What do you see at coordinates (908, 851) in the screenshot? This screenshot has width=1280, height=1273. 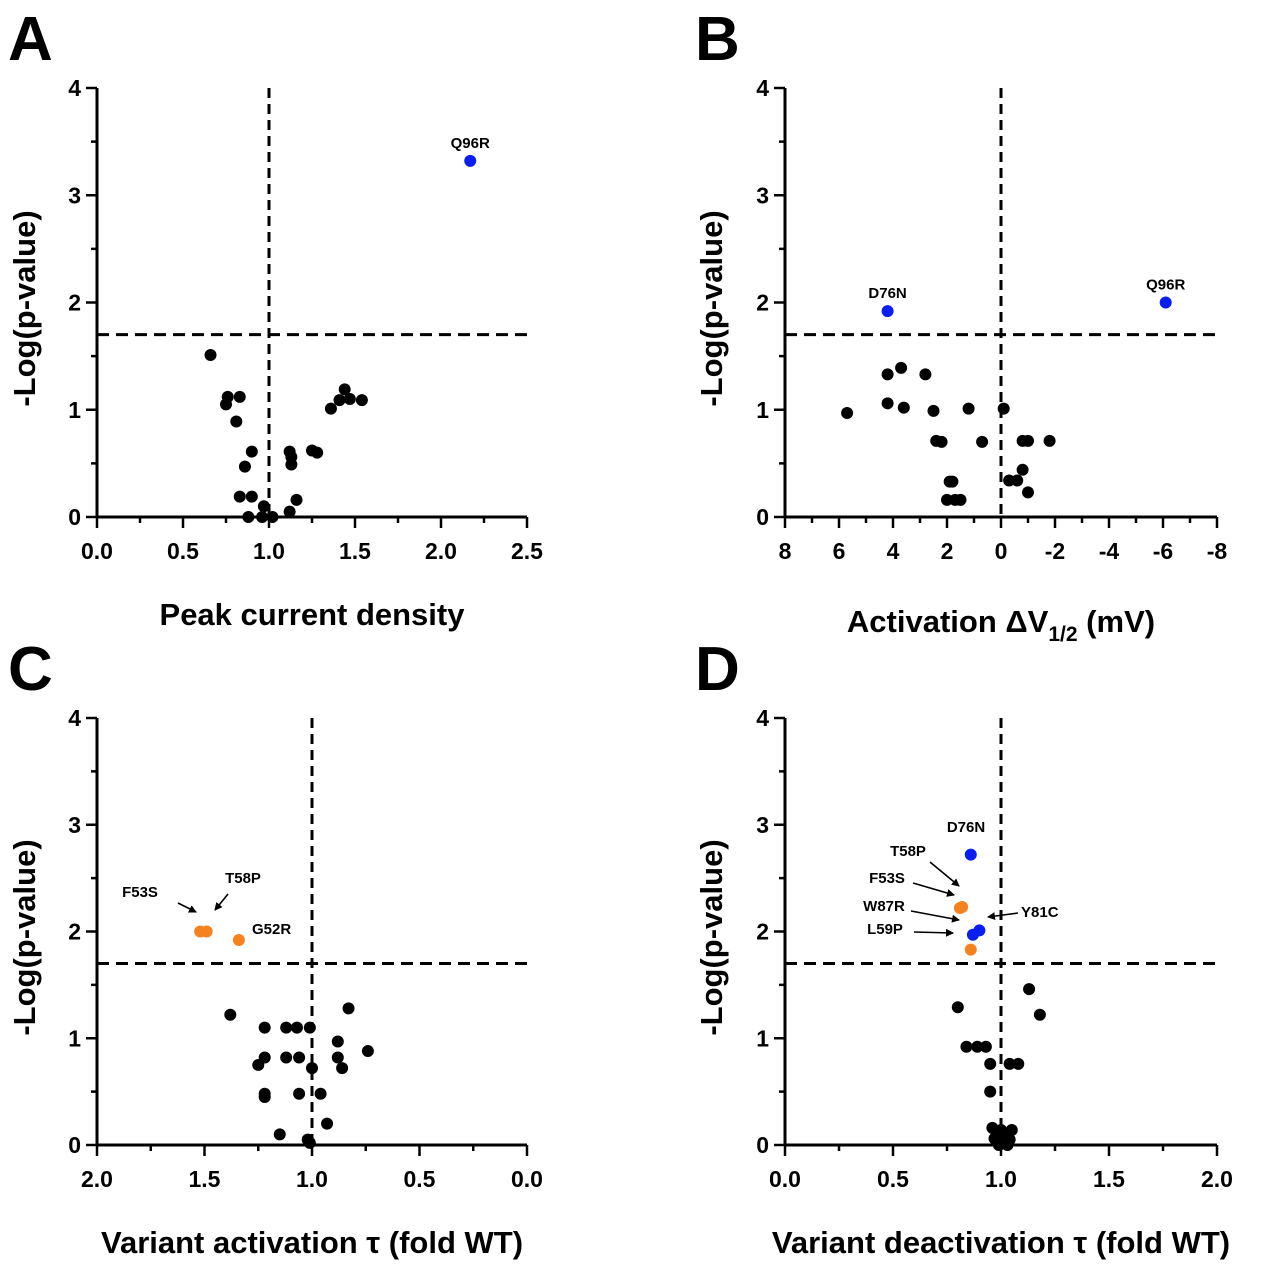 I see `point-label: T58P` at bounding box center [908, 851].